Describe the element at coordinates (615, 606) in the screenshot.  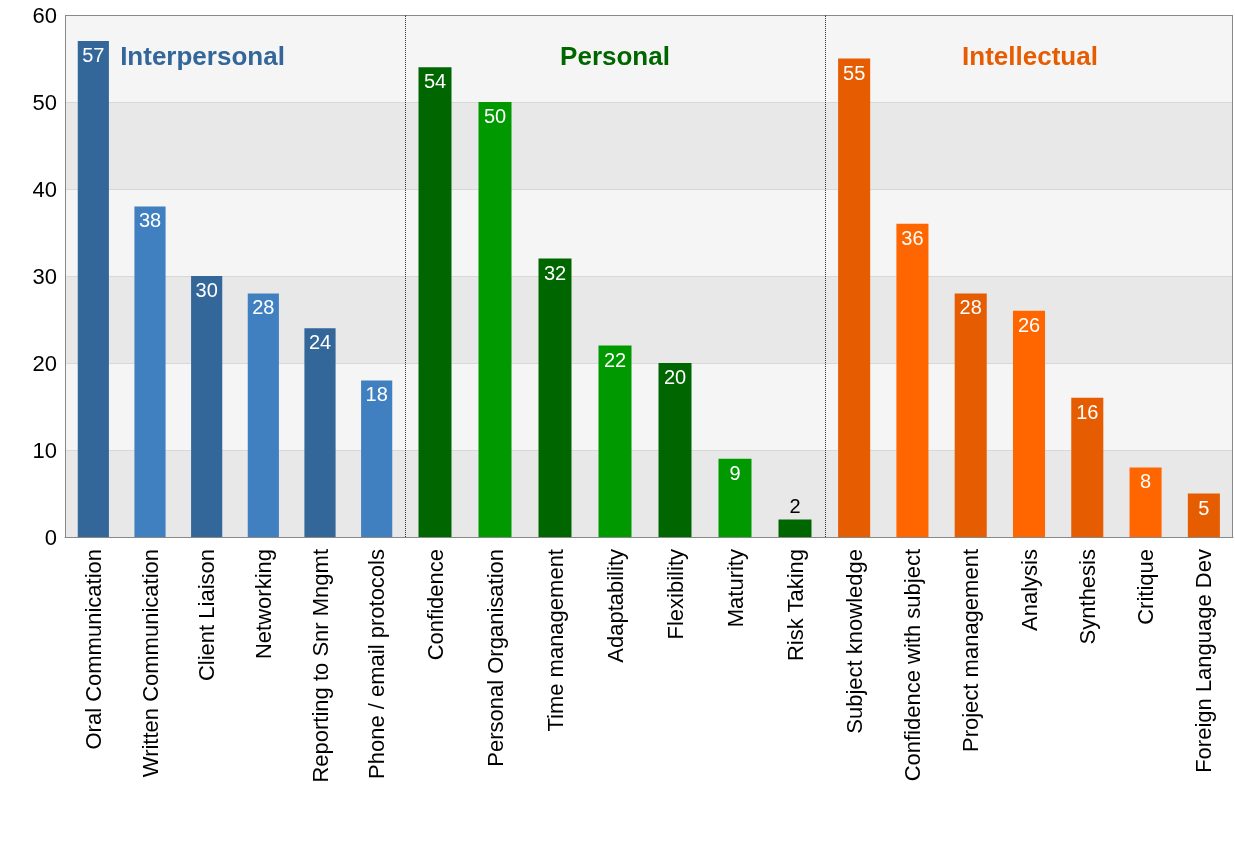
I see `x-tick-label: Adaptability` at that location.